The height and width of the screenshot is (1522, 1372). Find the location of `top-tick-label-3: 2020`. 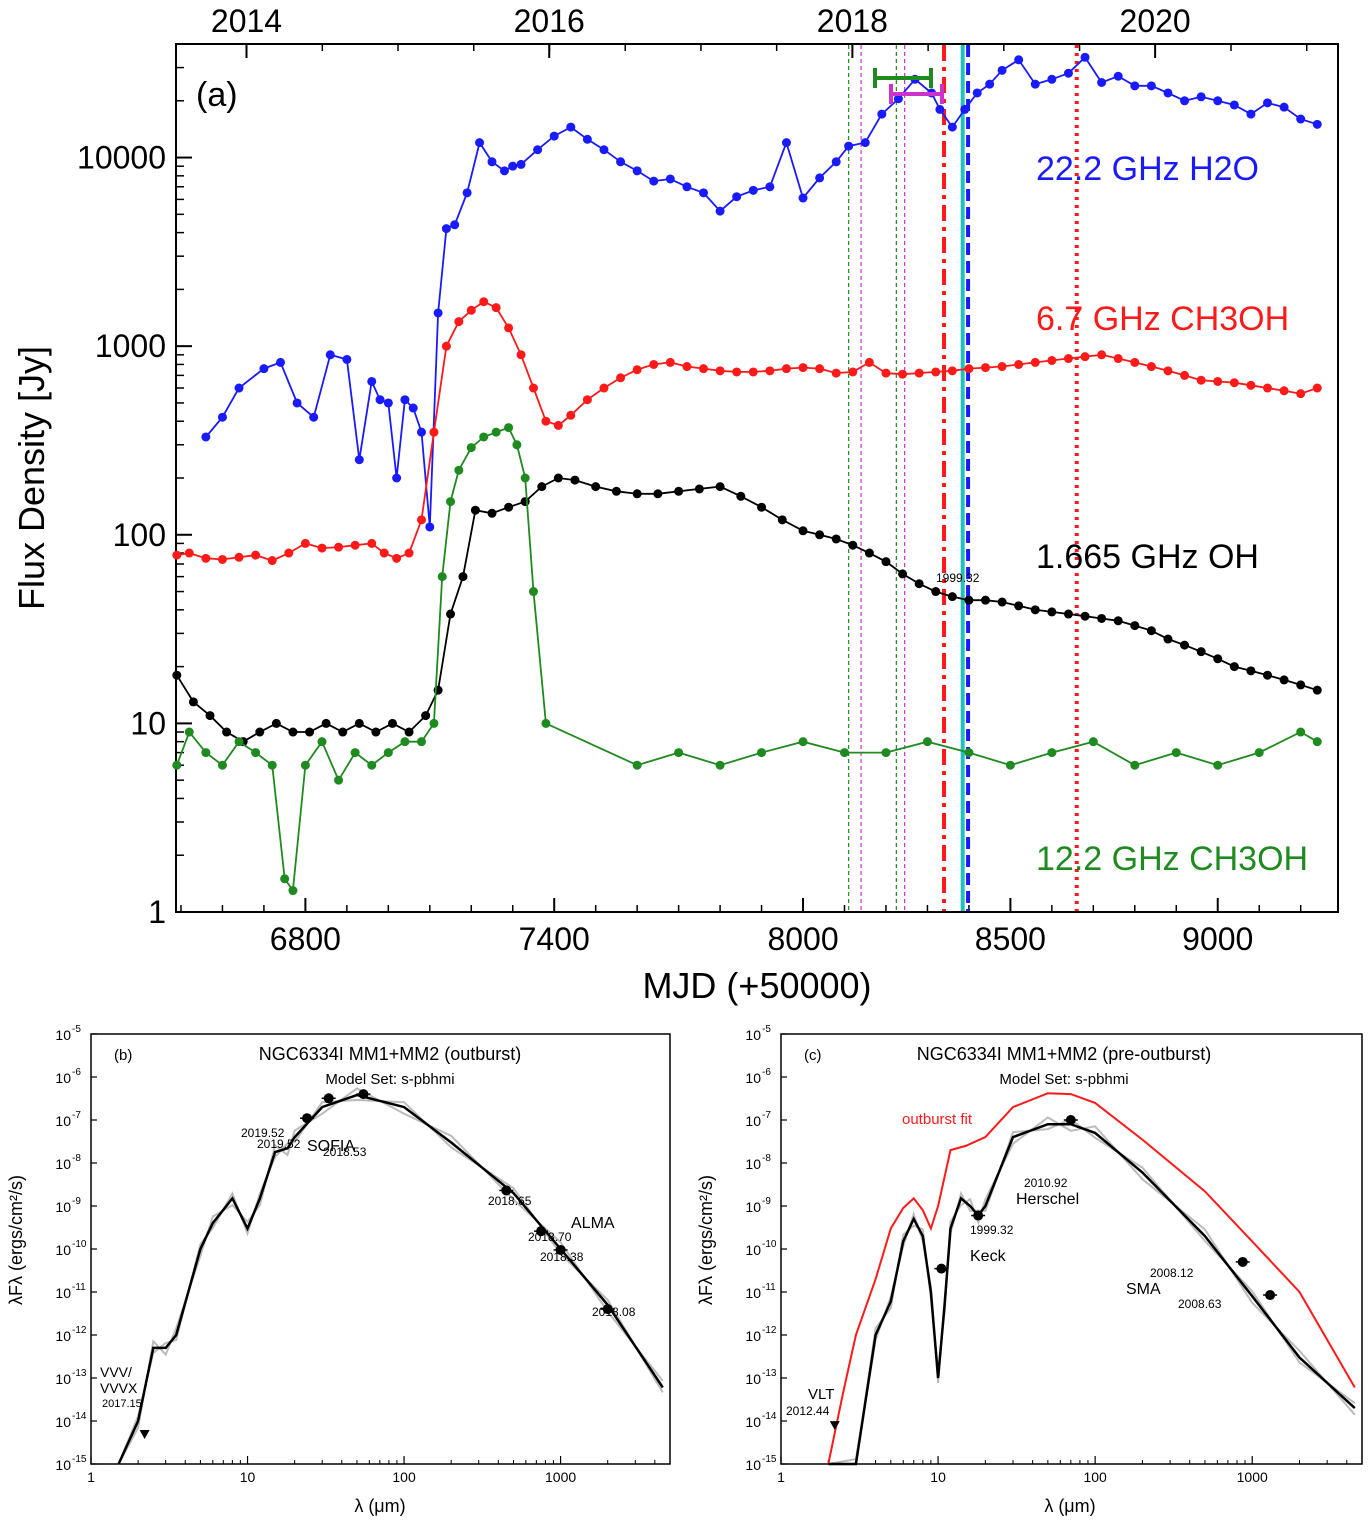

top-tick-label-3: 2020 is located at coordinates (1155, 21).